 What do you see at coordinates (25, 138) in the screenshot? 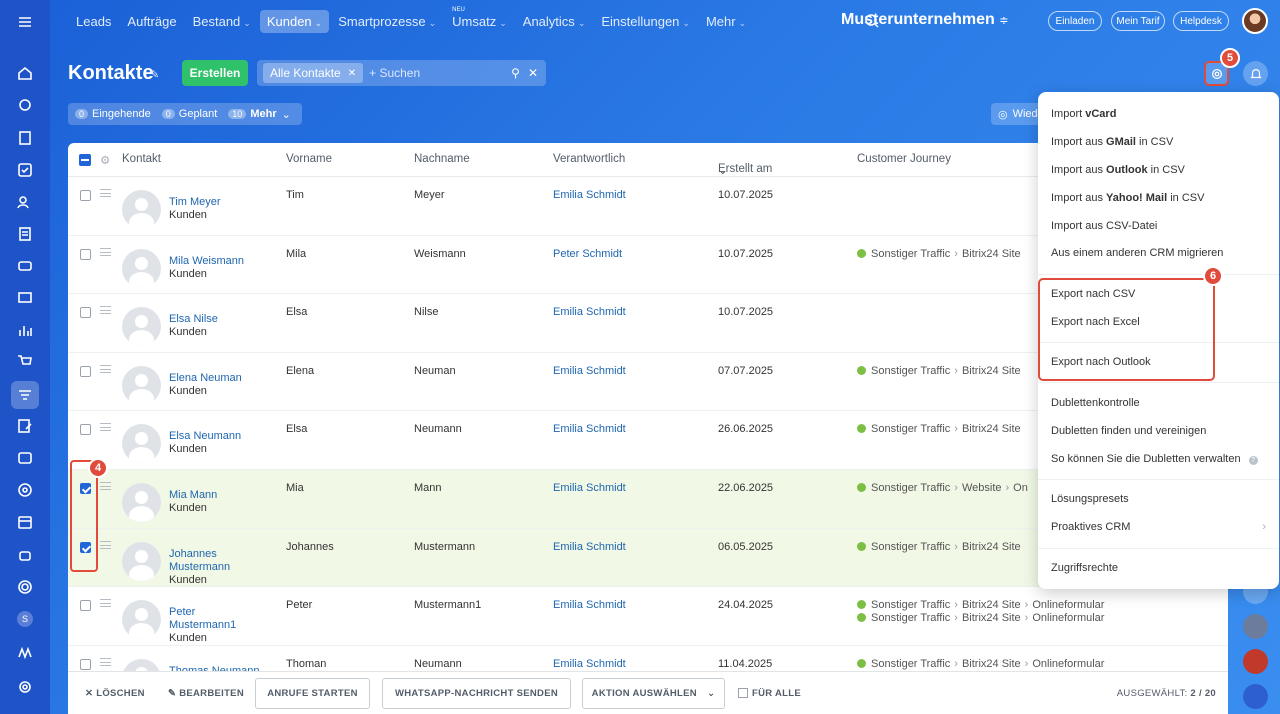
I see `tasks-icon` at bounding box center [25, 138].